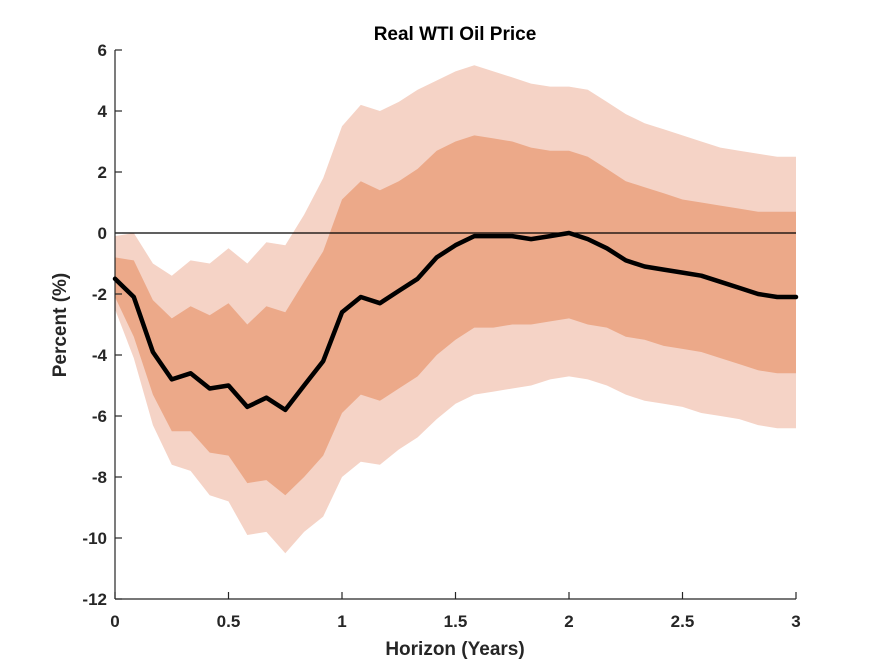 The height and width of the screenshot is (672, 880). Describe the element at coordinates (568, 621) in the screenshot. I see `x-tick-label: 2` at that location.